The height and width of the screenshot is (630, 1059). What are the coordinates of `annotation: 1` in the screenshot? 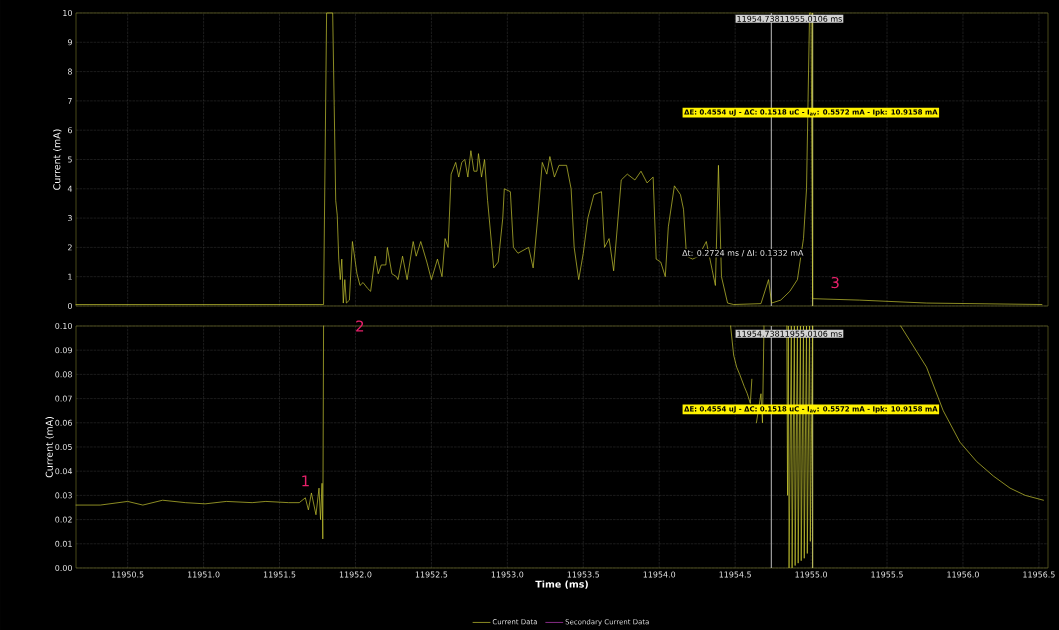 It's located at (305, 481).